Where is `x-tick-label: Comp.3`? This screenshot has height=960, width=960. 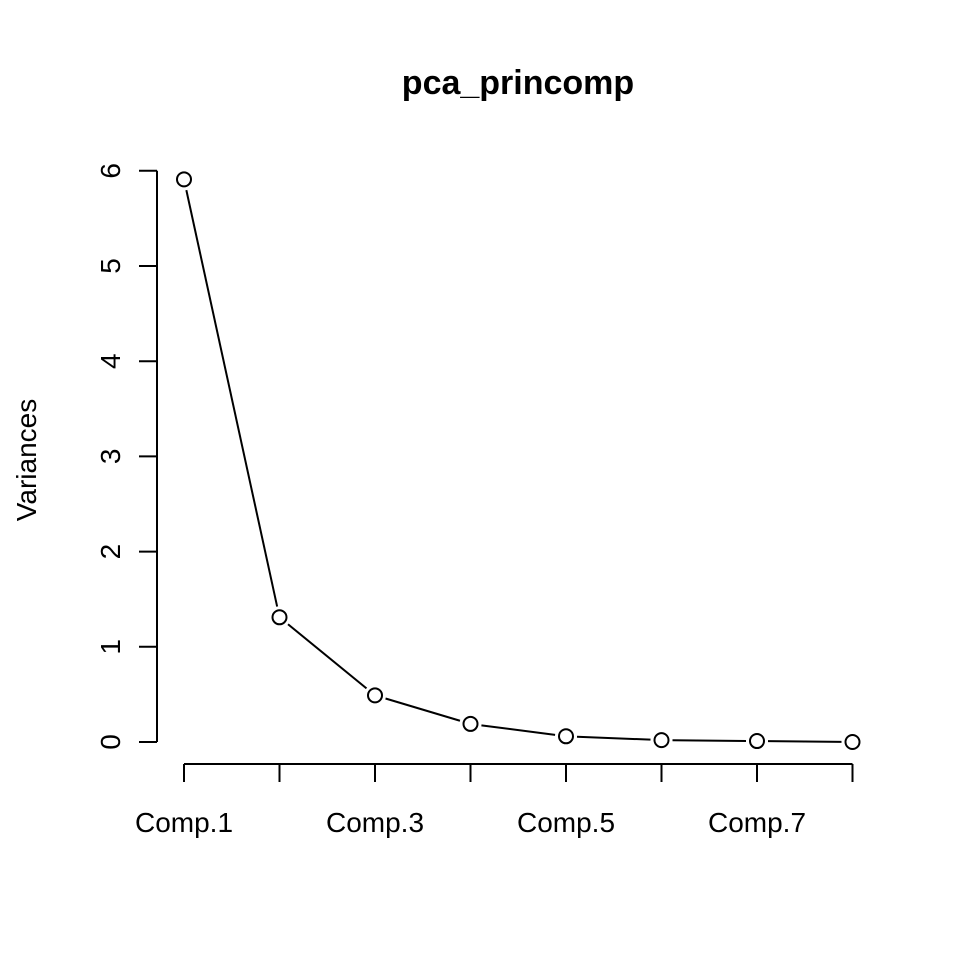 x-tick-label: Comp.3 is located at coordinates (375, 822).